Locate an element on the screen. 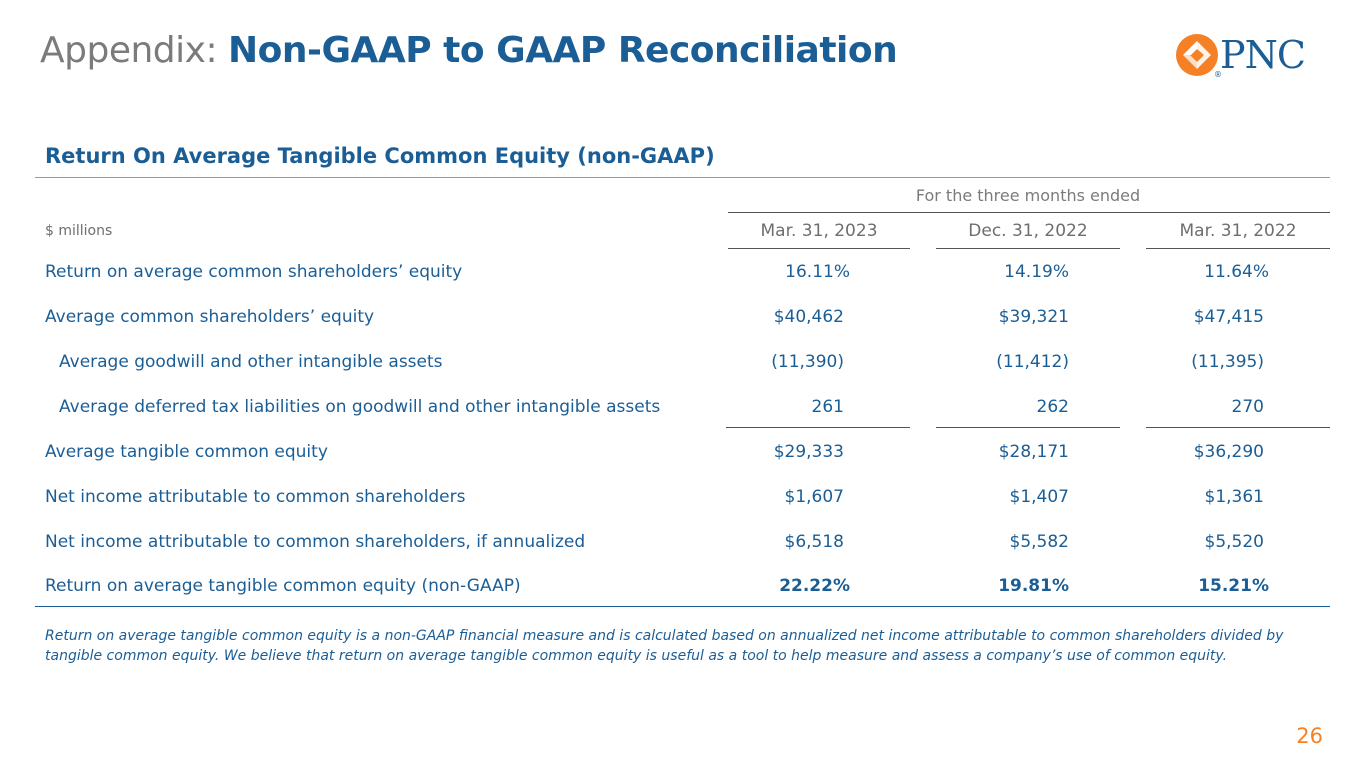 This screenshot has height=768, width=1365. page-number: 26 is located at coordinates (1309, 736).